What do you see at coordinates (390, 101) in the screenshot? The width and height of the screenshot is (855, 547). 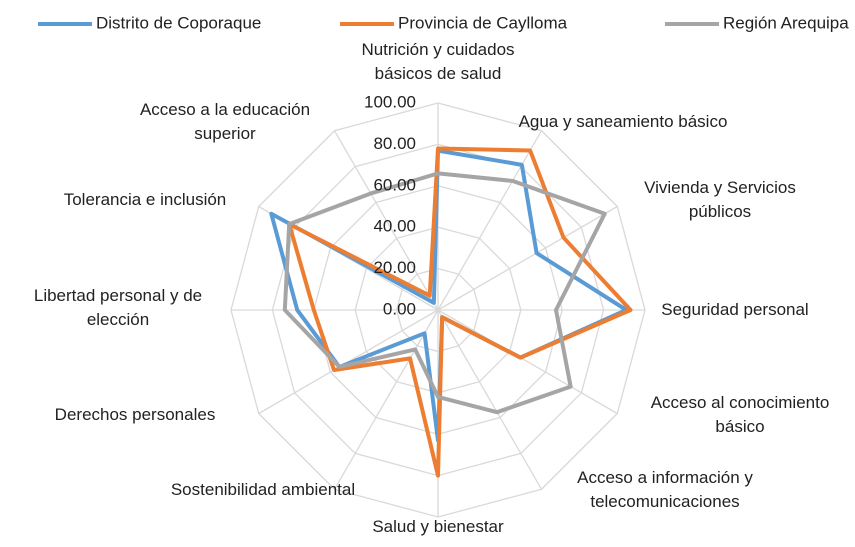 I see `tick-label: 100.00` at bounding box center [390, 101].